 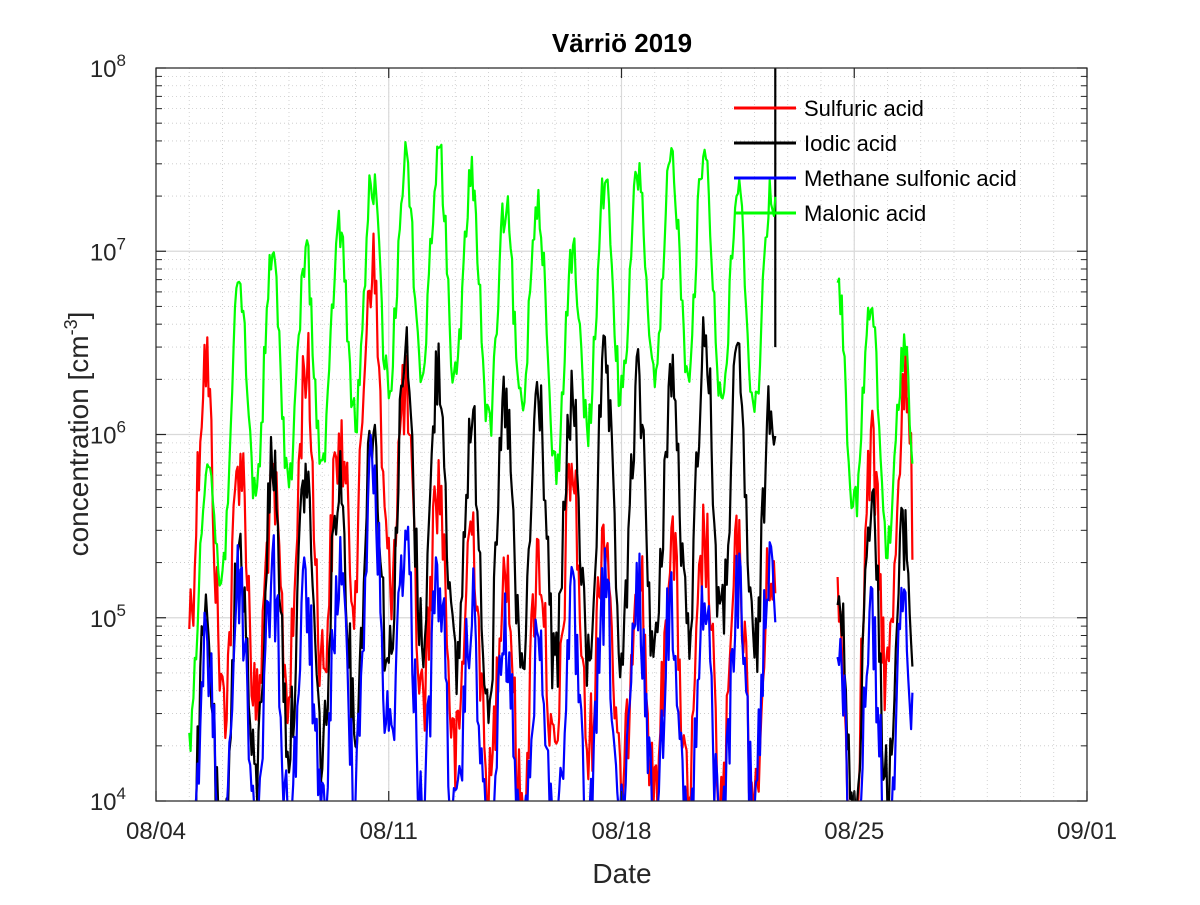 I want to click on legend-label: Sulfuric acid, so click(x=864, y=108).